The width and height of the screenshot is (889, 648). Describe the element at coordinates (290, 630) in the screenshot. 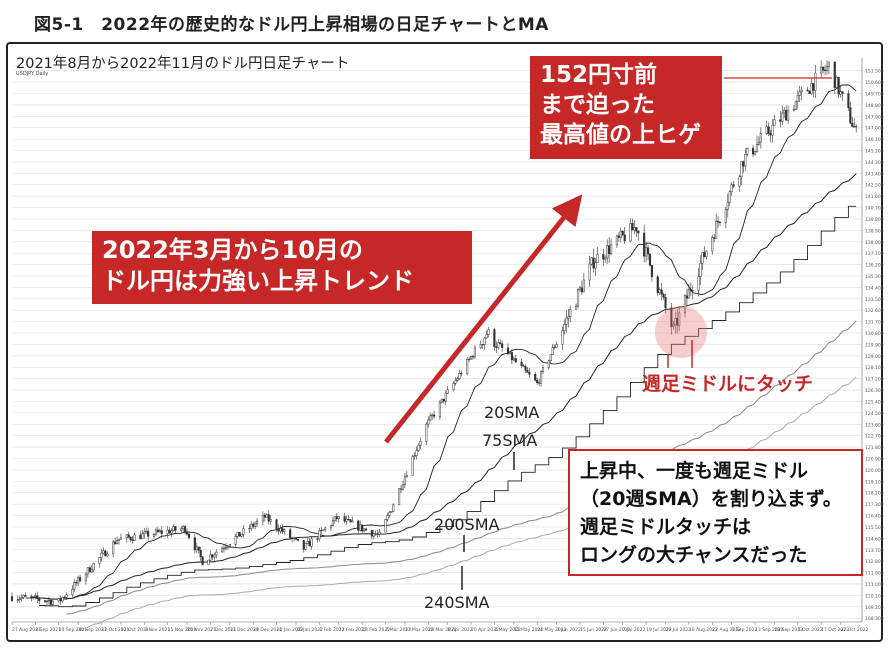

I see `x-tick-label: 10 Jan 2022` at that location.